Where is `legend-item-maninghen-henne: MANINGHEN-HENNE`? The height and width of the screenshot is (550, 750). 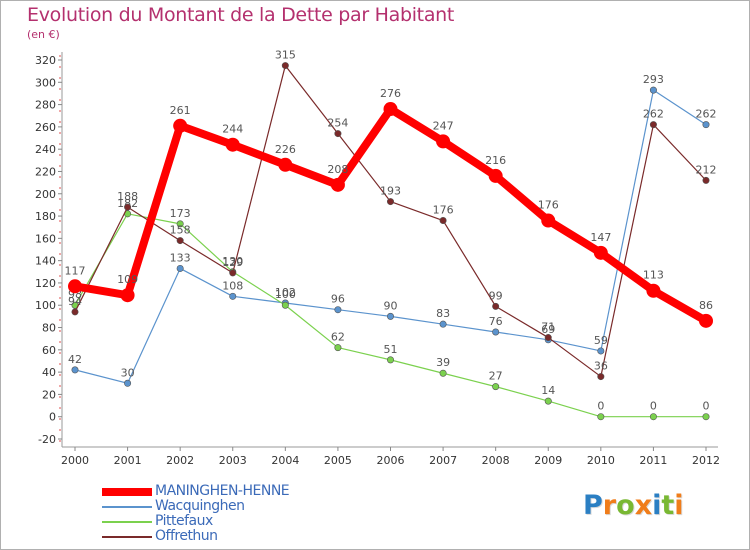 legend-item-maninghen-henne: MANINGHEN-HENNE is located at coordinates (252, 491).